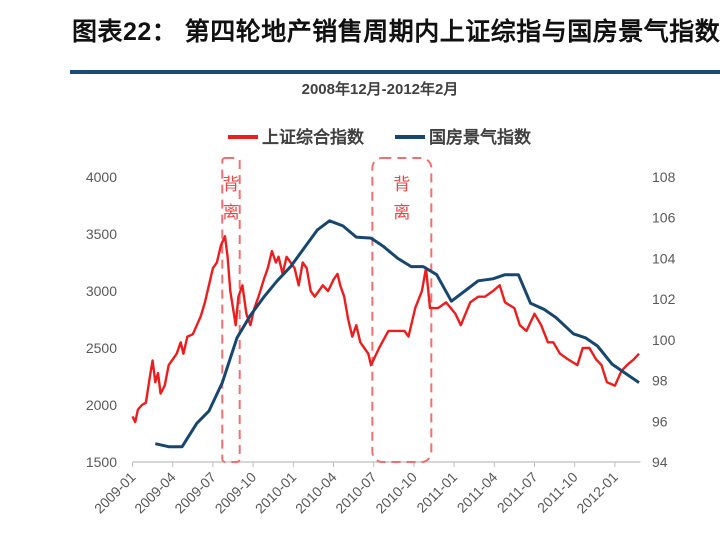 This screenshot has width=720, height=551. Describe the element at coordinates (660, 381) in the screenshot. I see `y-right-tick-label: 98` at that location.